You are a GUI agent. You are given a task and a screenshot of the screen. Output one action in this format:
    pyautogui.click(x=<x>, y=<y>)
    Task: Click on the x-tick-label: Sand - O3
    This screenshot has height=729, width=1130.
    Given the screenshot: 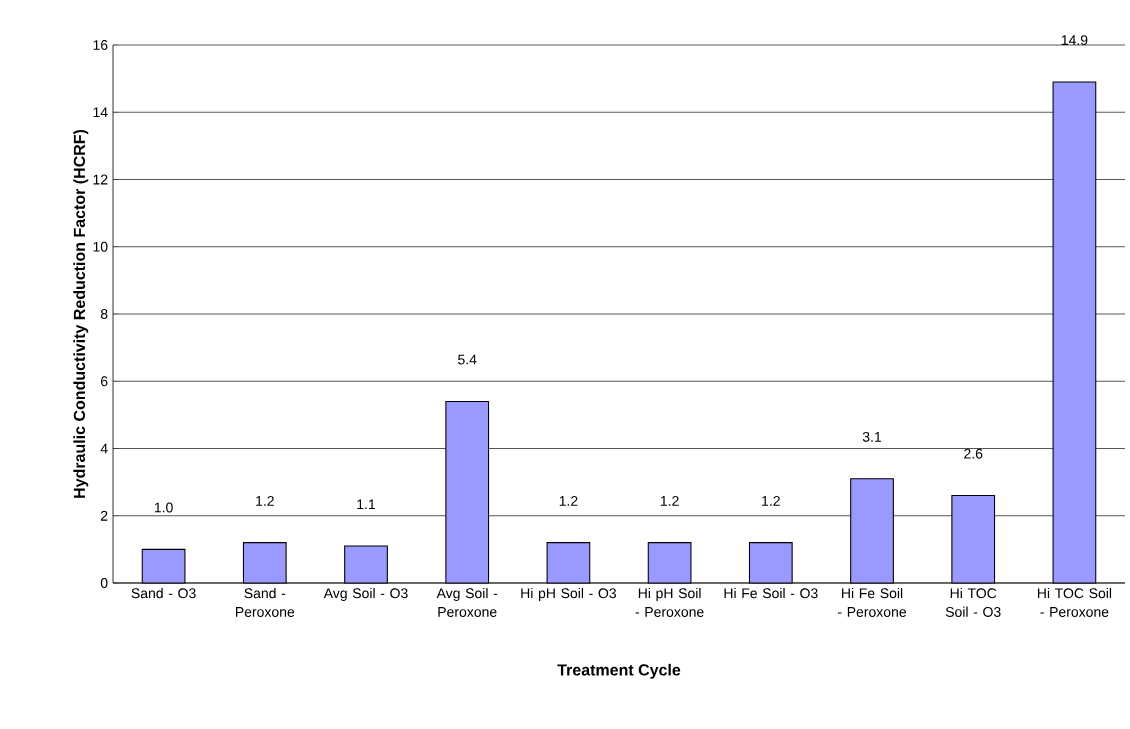 What is the action you would take?
    pyautogui.click(x=163, y=593)
    